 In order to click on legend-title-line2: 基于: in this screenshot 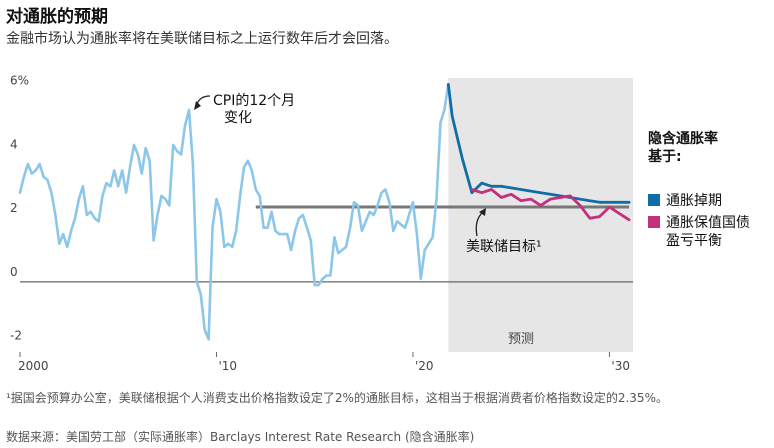, I will do `click(665, 156)`.